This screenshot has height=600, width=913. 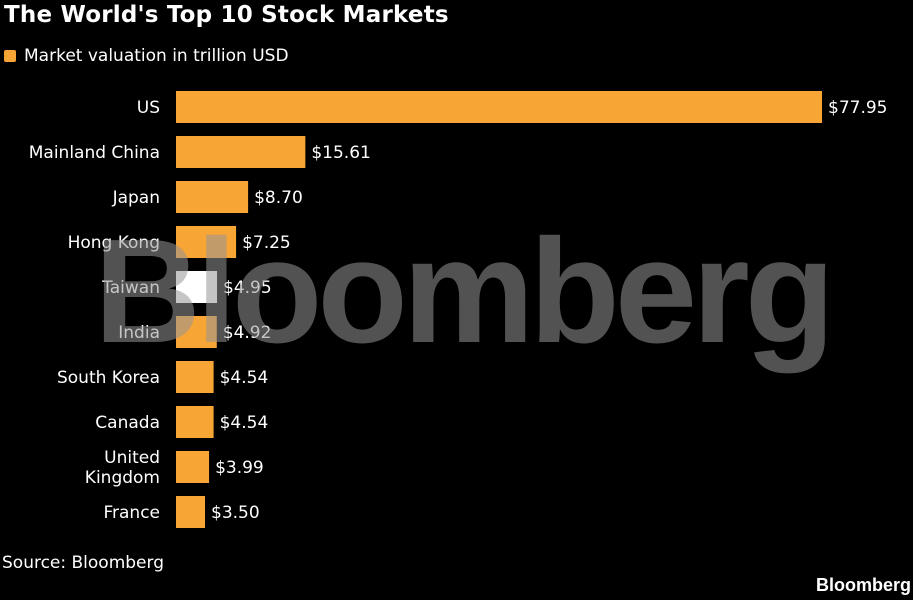 What do you see at coordinates (193, 467) in the screenshot?
I see `bar-united-kingdom` at bounding box center [193, 467].